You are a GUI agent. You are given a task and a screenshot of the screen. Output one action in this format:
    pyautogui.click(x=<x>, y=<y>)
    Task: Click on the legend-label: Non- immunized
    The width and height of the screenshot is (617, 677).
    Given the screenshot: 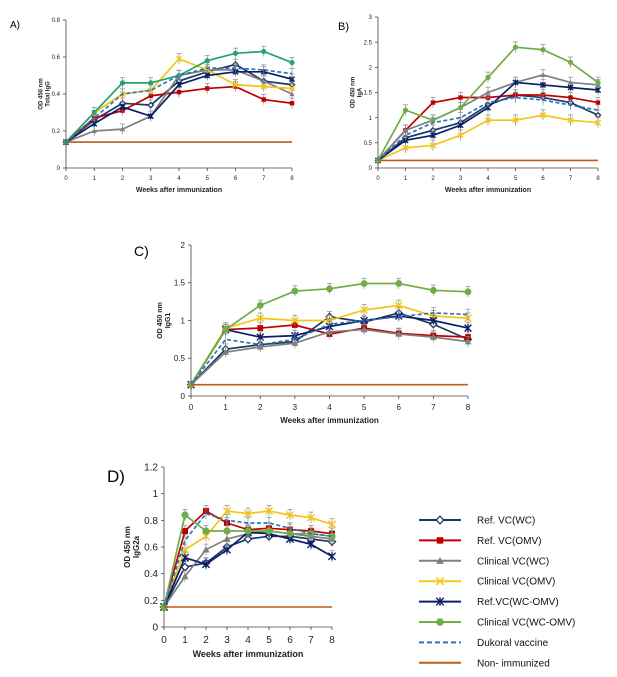 What is the action you would take?
    pyautogui.click(x=513, y=663)
    